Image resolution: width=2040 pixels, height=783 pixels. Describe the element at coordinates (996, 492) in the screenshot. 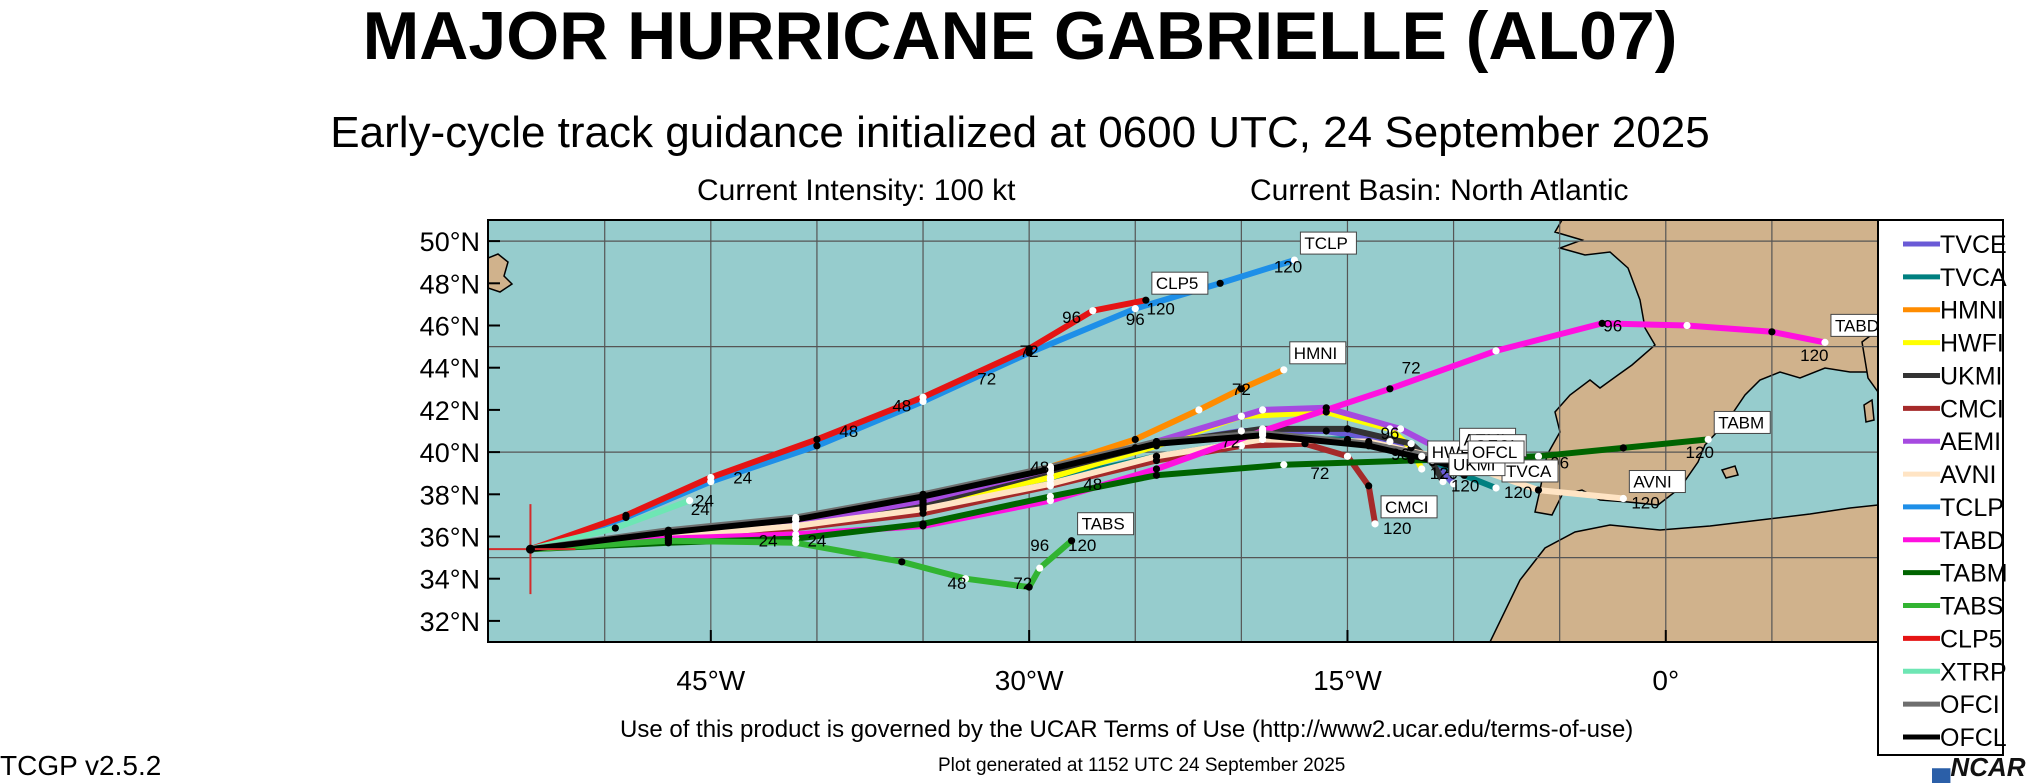

I see `track-ofcl` at that location.